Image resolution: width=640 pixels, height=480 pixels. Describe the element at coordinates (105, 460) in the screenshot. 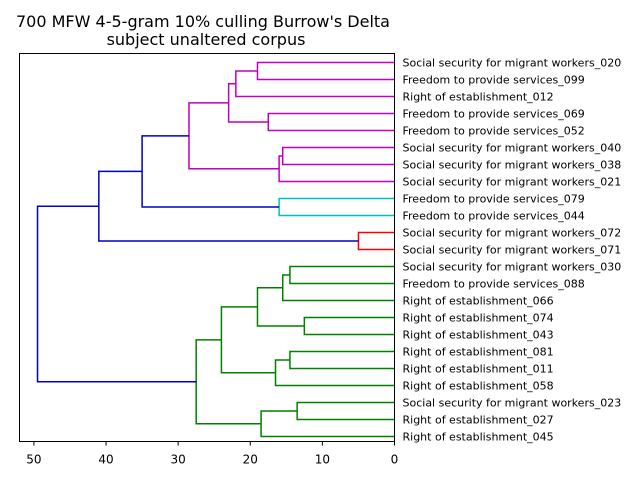

I see `x-tick-label: 40` at that location.